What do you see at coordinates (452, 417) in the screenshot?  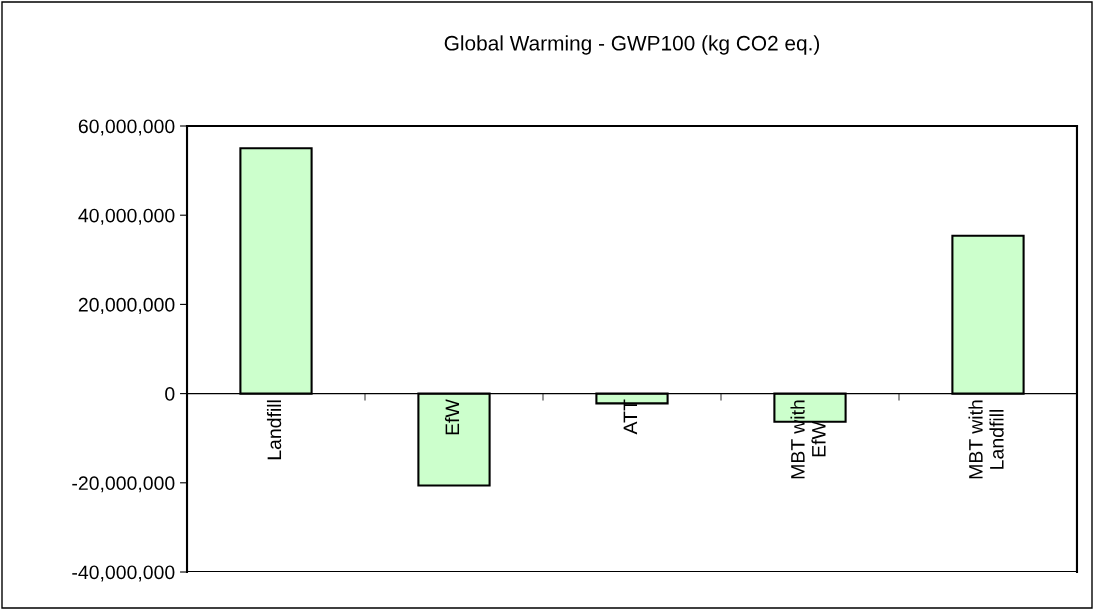 I see `x-tick-label: EfW` at bounding box center [452, 417].